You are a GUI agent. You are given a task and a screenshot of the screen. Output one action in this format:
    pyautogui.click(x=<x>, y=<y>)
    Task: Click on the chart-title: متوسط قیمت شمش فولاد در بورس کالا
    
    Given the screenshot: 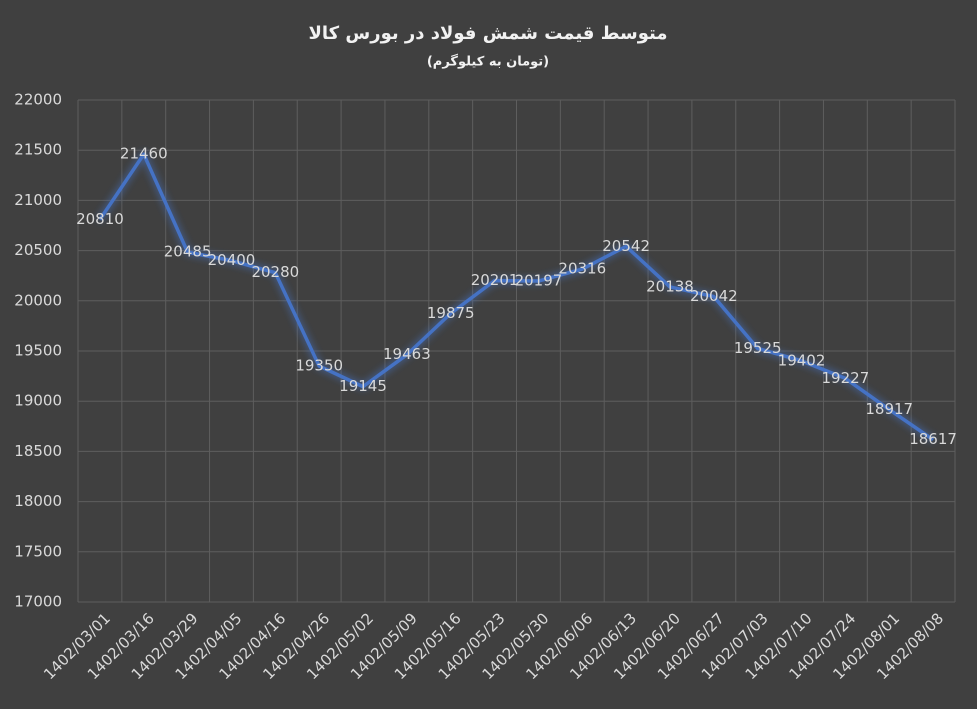 What is the action you would take?
    pyautogui.click(x=487, y=33)
    